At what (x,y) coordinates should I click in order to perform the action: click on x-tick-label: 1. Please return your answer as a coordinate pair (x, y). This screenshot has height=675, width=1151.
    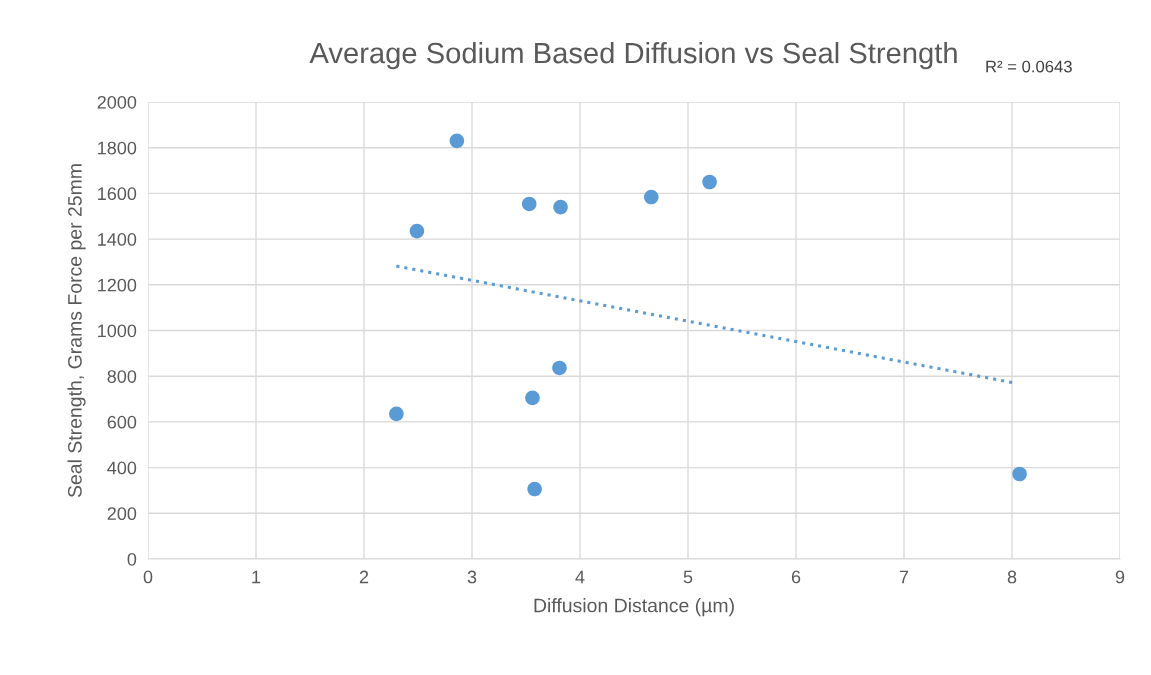
    Looking at the image, I should click on (256, 577).